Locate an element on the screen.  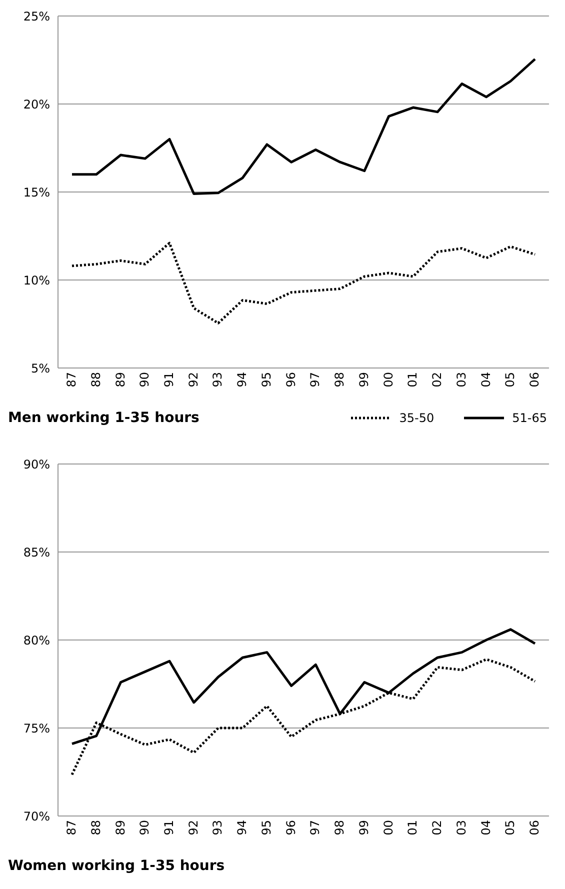
y-tick-label: 10% is located at coordinates (36, 280).